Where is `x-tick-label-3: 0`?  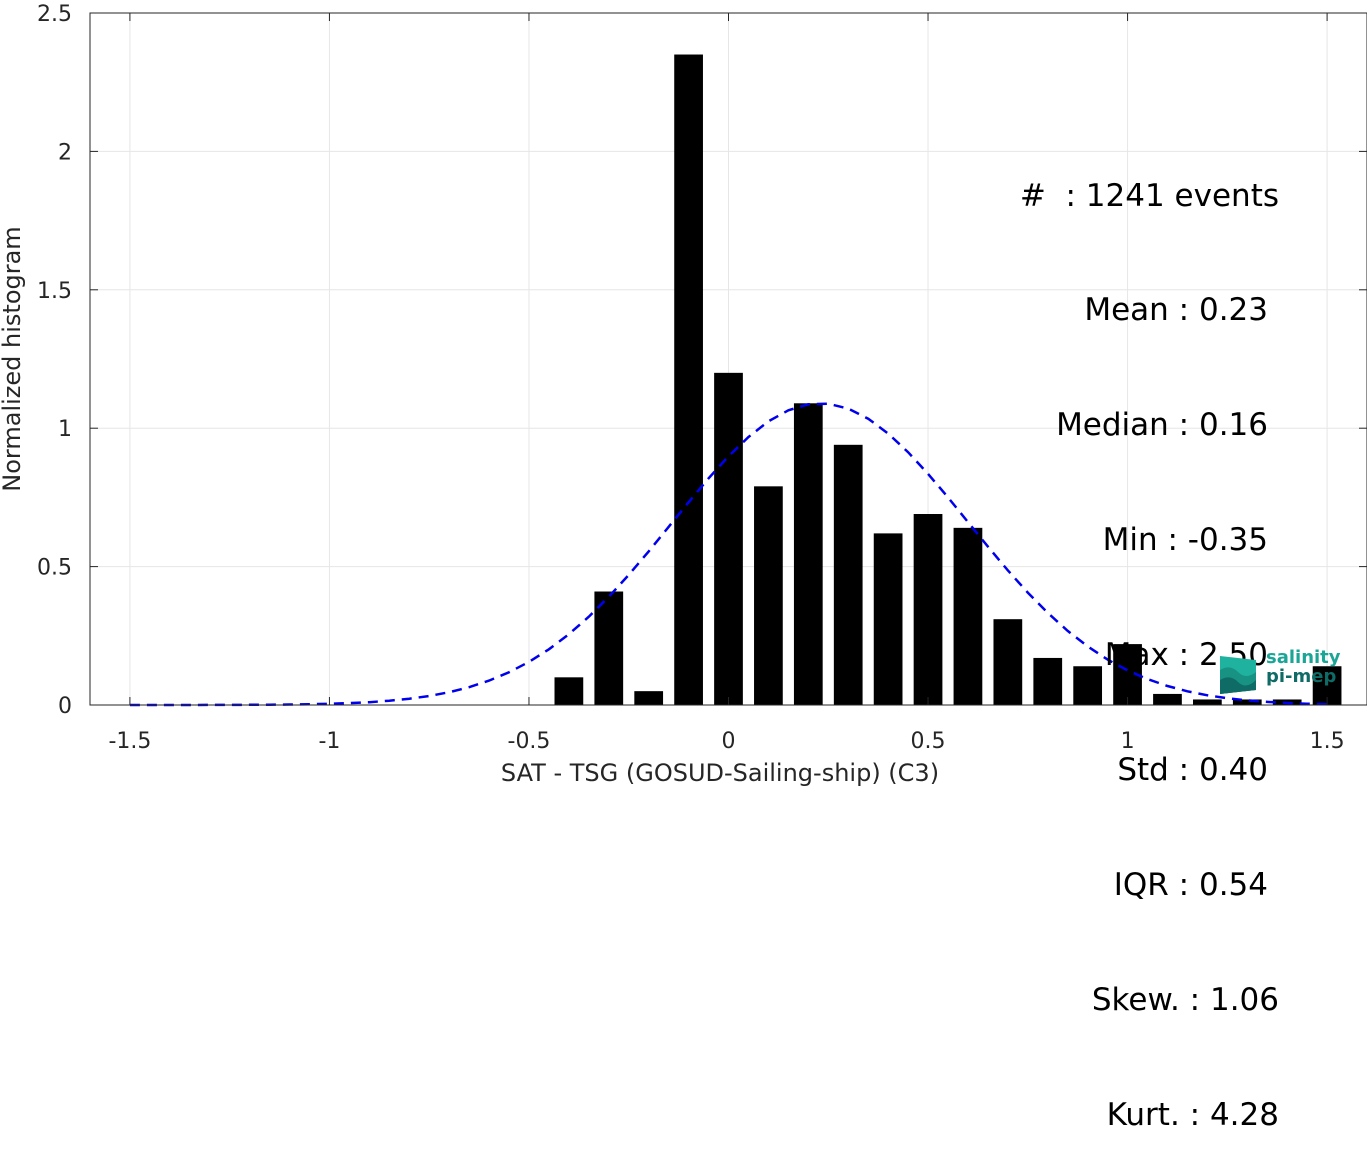
x-tick-label-3: 0 is located at coordinates (729, 741).